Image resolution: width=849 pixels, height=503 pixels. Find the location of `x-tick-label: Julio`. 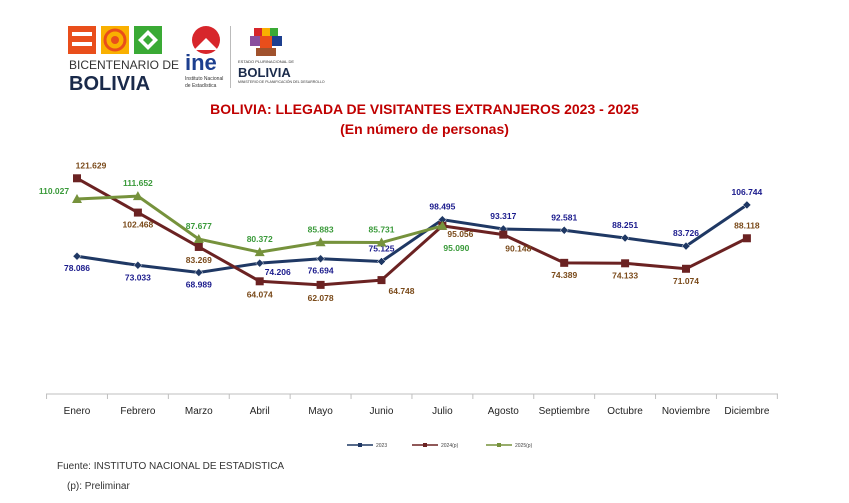

x-tick-label: Julio is located at coordinates (442, 411).